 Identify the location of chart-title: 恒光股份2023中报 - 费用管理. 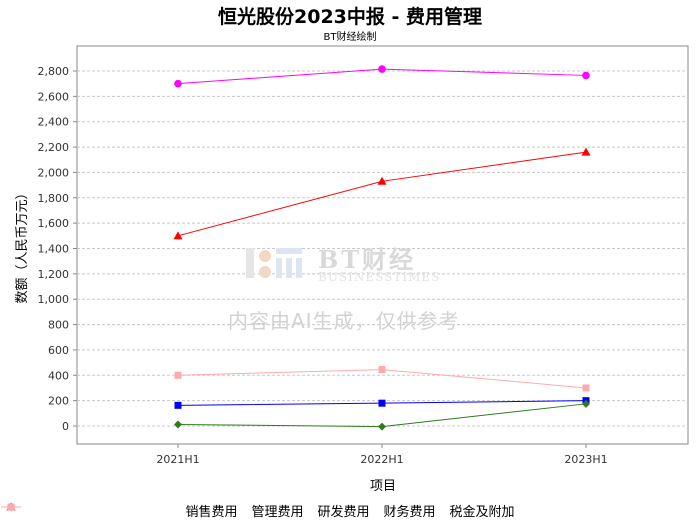
(350, 17).